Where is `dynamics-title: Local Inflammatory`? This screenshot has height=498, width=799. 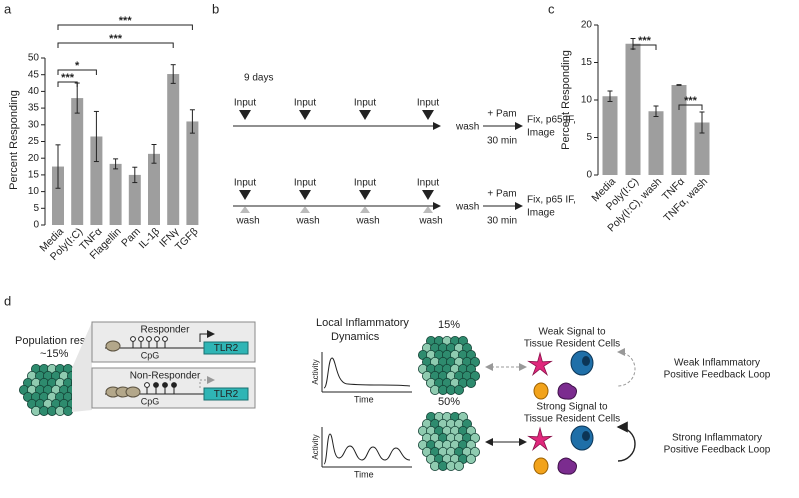
dynamics-title: Local Inflammatory is located at coordinates (362, 323).